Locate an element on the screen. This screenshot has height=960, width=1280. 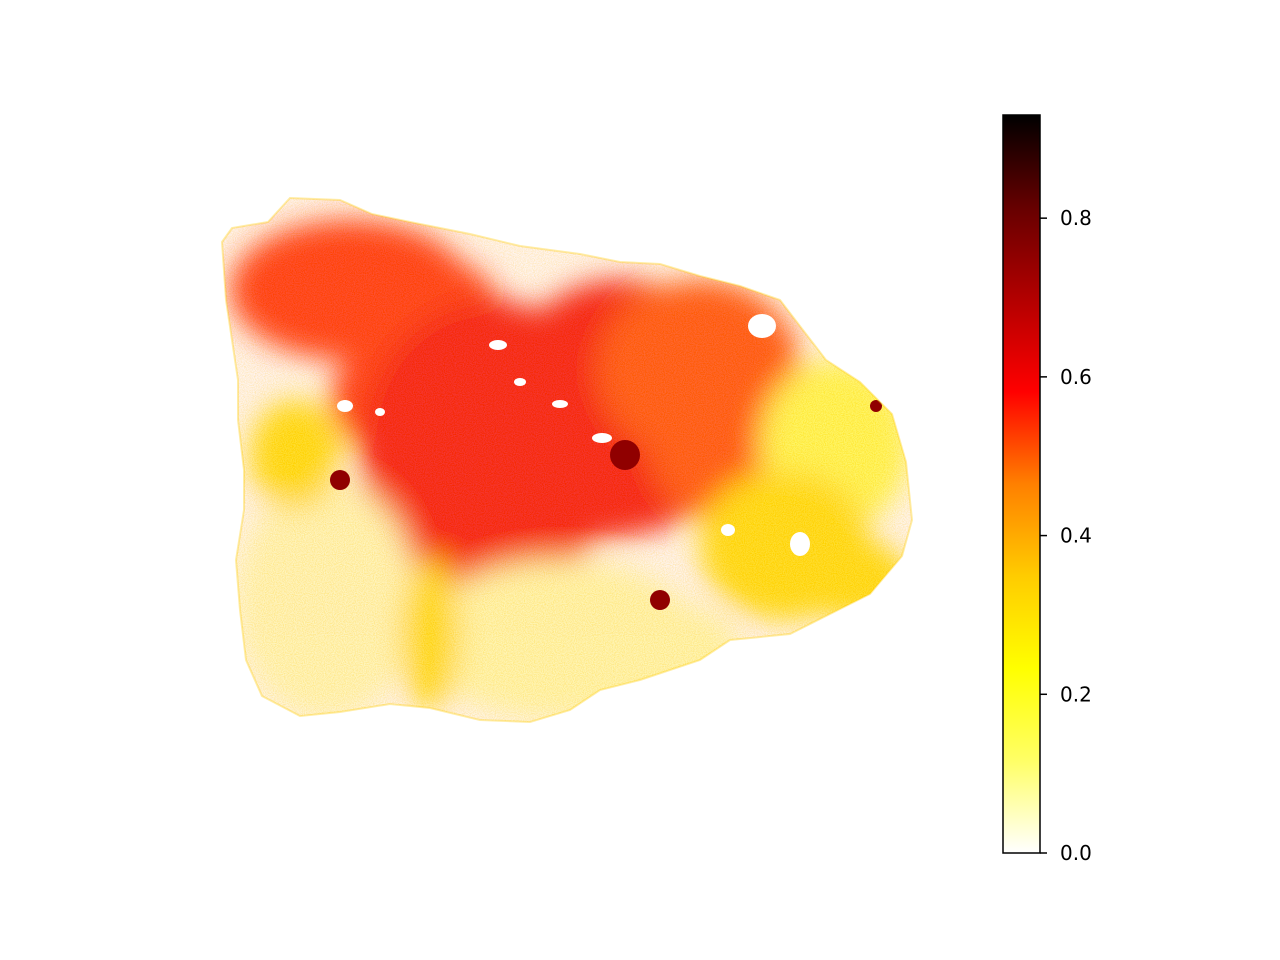
vessel-holes is located at coordinates (573, 435).